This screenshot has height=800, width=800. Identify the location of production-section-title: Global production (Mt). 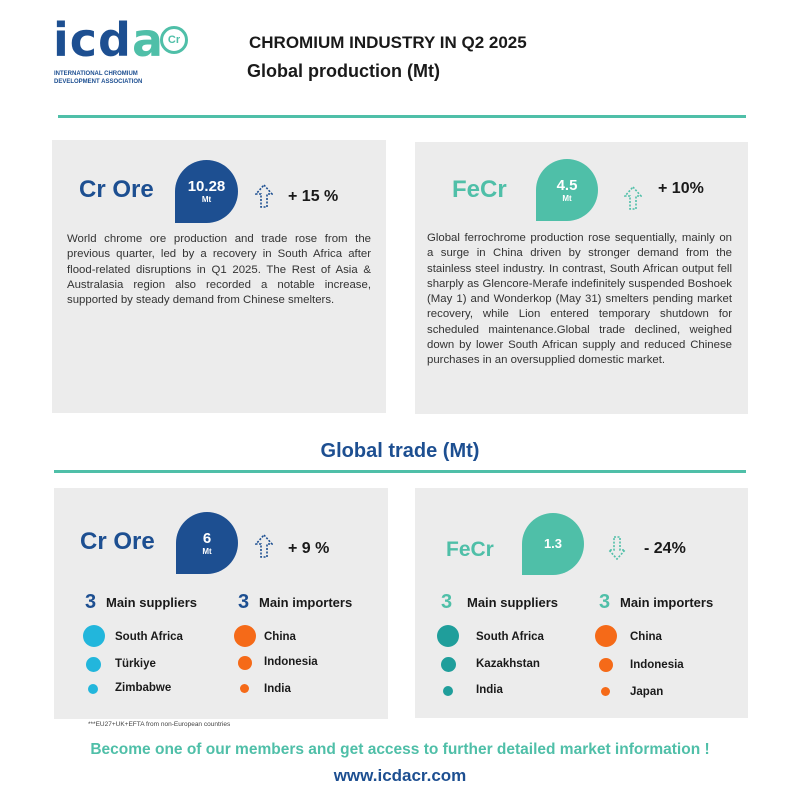
(343, 71).